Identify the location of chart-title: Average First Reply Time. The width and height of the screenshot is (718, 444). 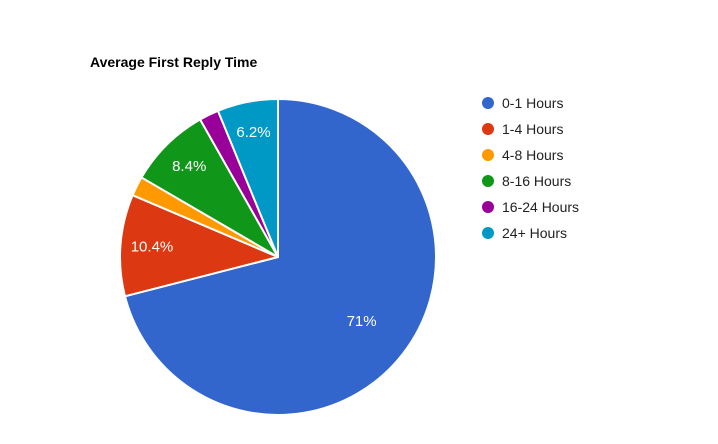
(174, 62).